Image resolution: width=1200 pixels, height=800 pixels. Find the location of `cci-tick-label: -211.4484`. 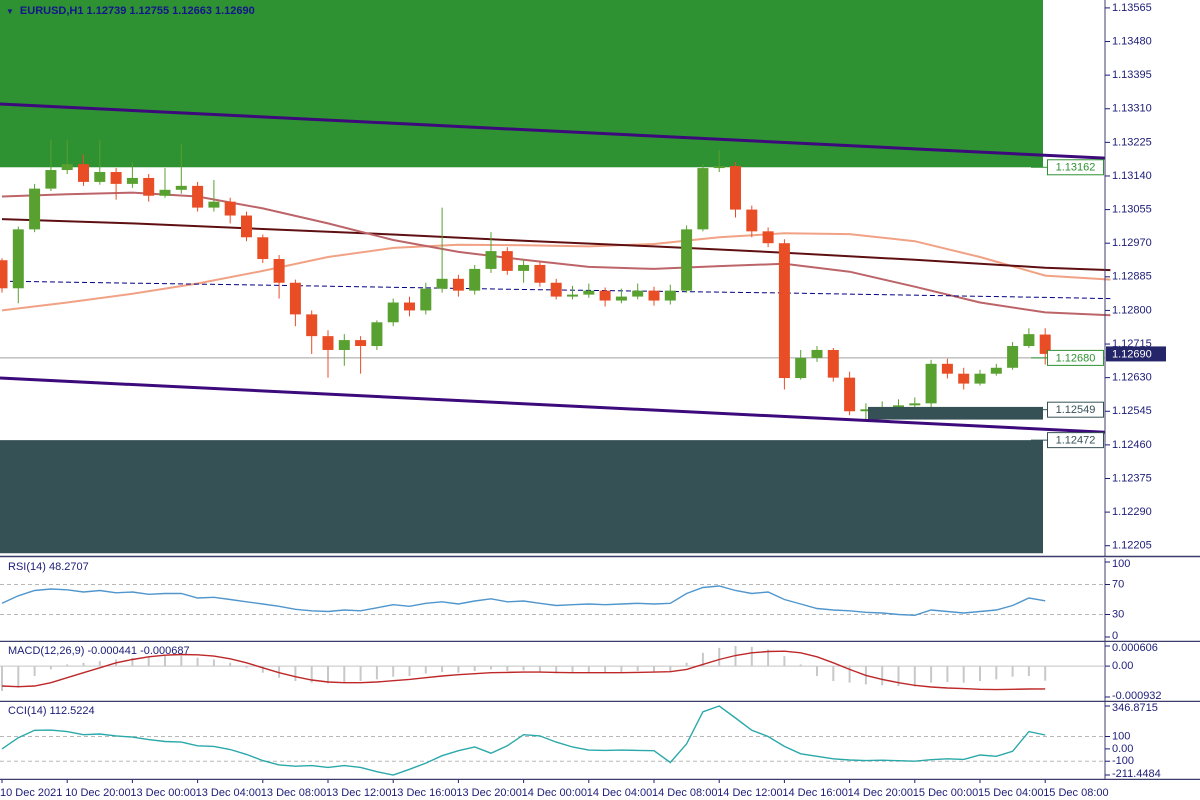

cci-tick-label: -211.4484 is located at coordinates (1136, 774).